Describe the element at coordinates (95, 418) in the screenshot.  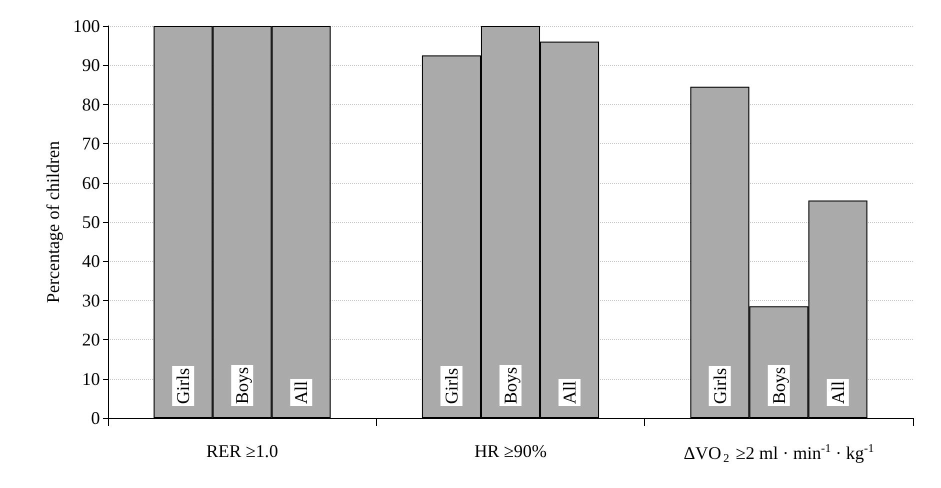
I see `y-tick-label: 0` at that location.